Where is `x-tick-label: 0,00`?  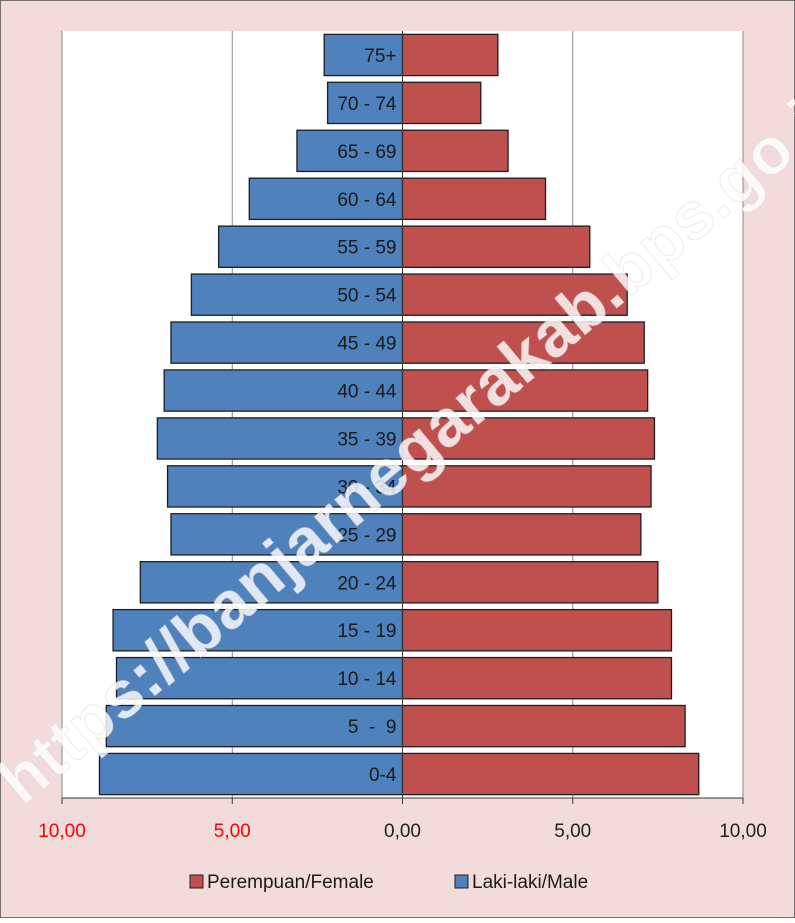
x-tick-label: 0,00 is located at coordinates (402, 831).